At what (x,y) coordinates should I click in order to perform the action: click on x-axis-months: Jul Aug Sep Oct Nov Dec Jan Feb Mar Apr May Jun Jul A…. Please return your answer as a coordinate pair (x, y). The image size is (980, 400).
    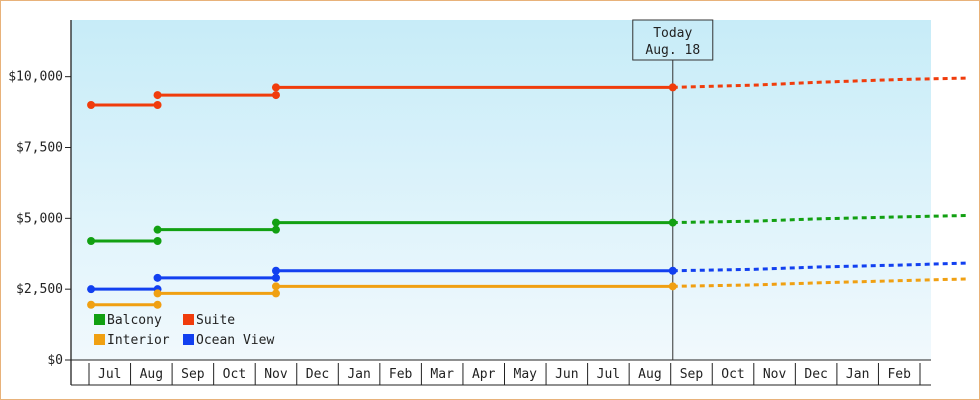
    Looking at the image, I should click on (501, 374).